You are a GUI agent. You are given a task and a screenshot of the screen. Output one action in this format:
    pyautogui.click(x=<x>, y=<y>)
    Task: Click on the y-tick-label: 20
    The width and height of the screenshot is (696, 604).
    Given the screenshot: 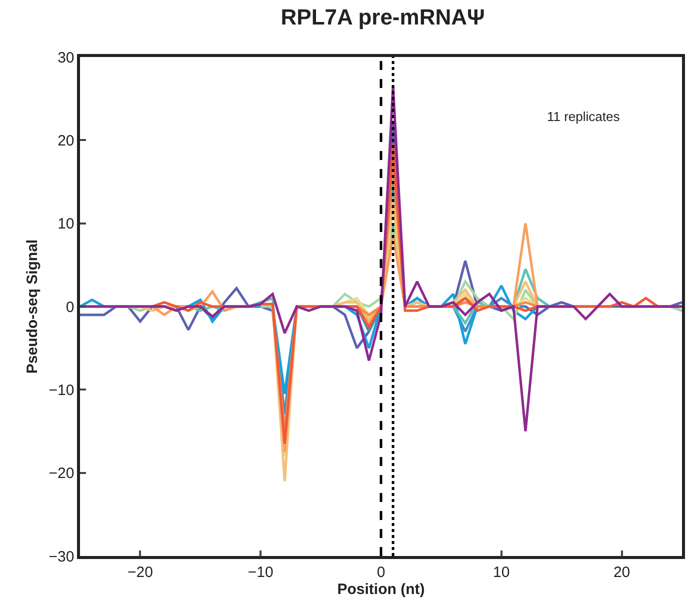 What is the action you would take?
    pyautogui.click(x=66, y=141)
    